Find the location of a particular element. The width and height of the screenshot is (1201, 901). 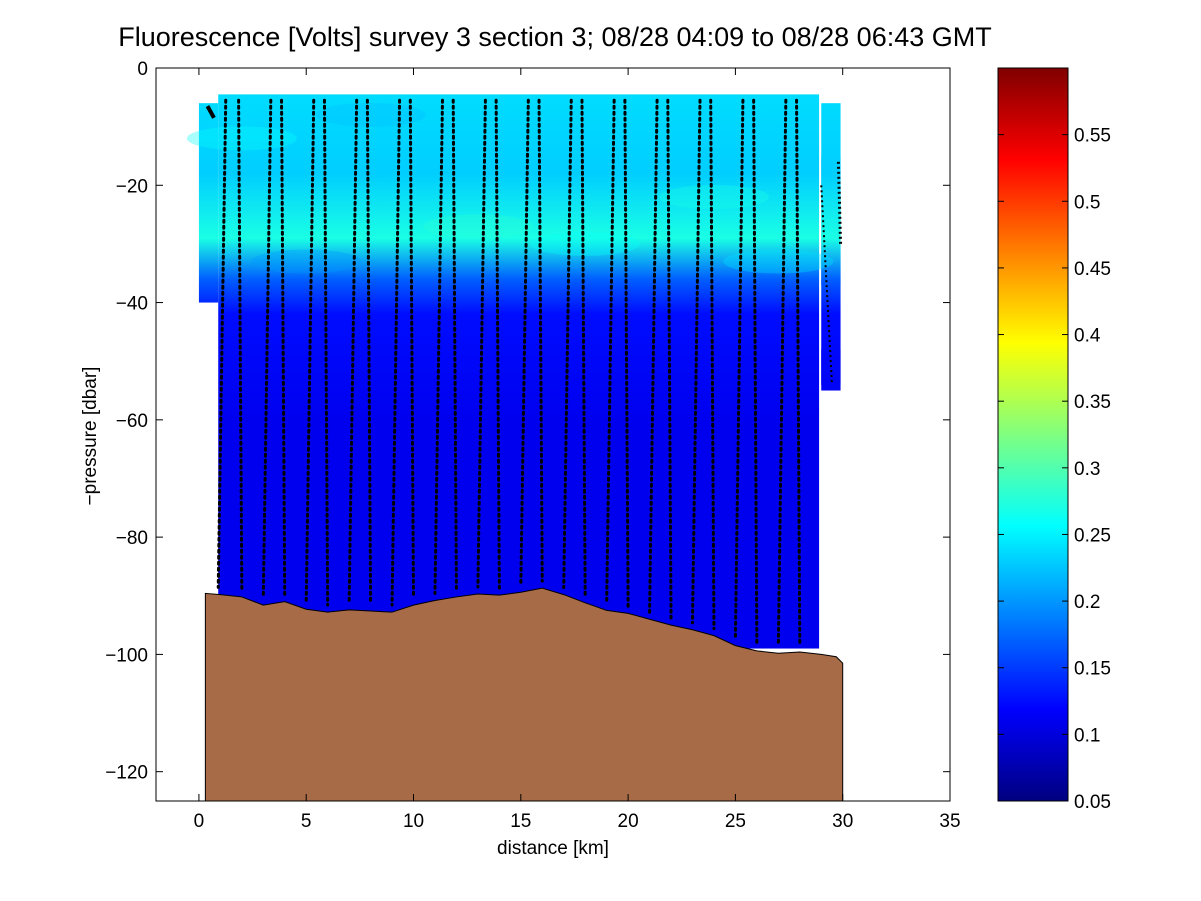

colorbar-tick-label: 0.55 is located at coordinates (1092, 136).